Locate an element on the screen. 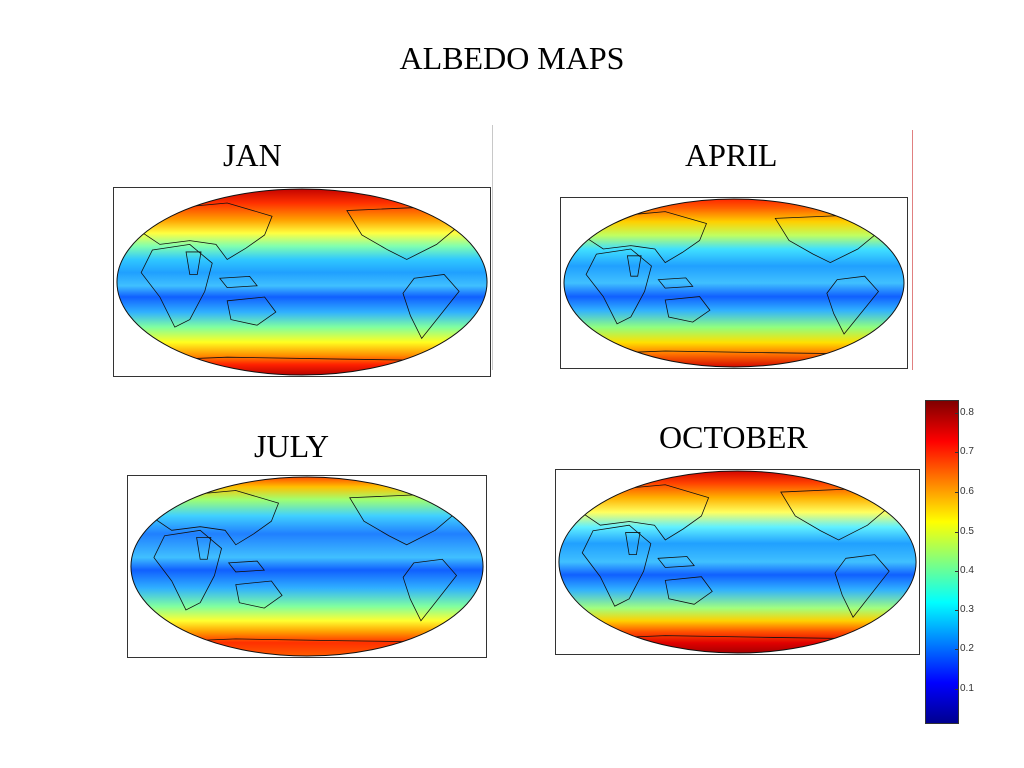  albedo-map-october is located at coordinates (737, 562).